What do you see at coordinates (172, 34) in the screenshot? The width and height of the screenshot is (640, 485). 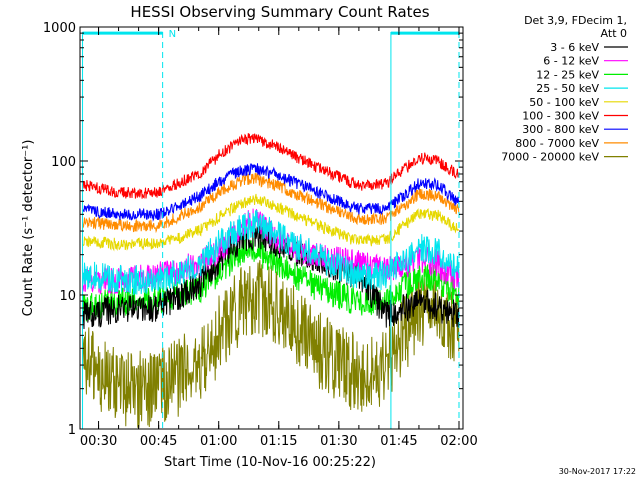 I see `flag-label: N` at bounding box center [172, 34].